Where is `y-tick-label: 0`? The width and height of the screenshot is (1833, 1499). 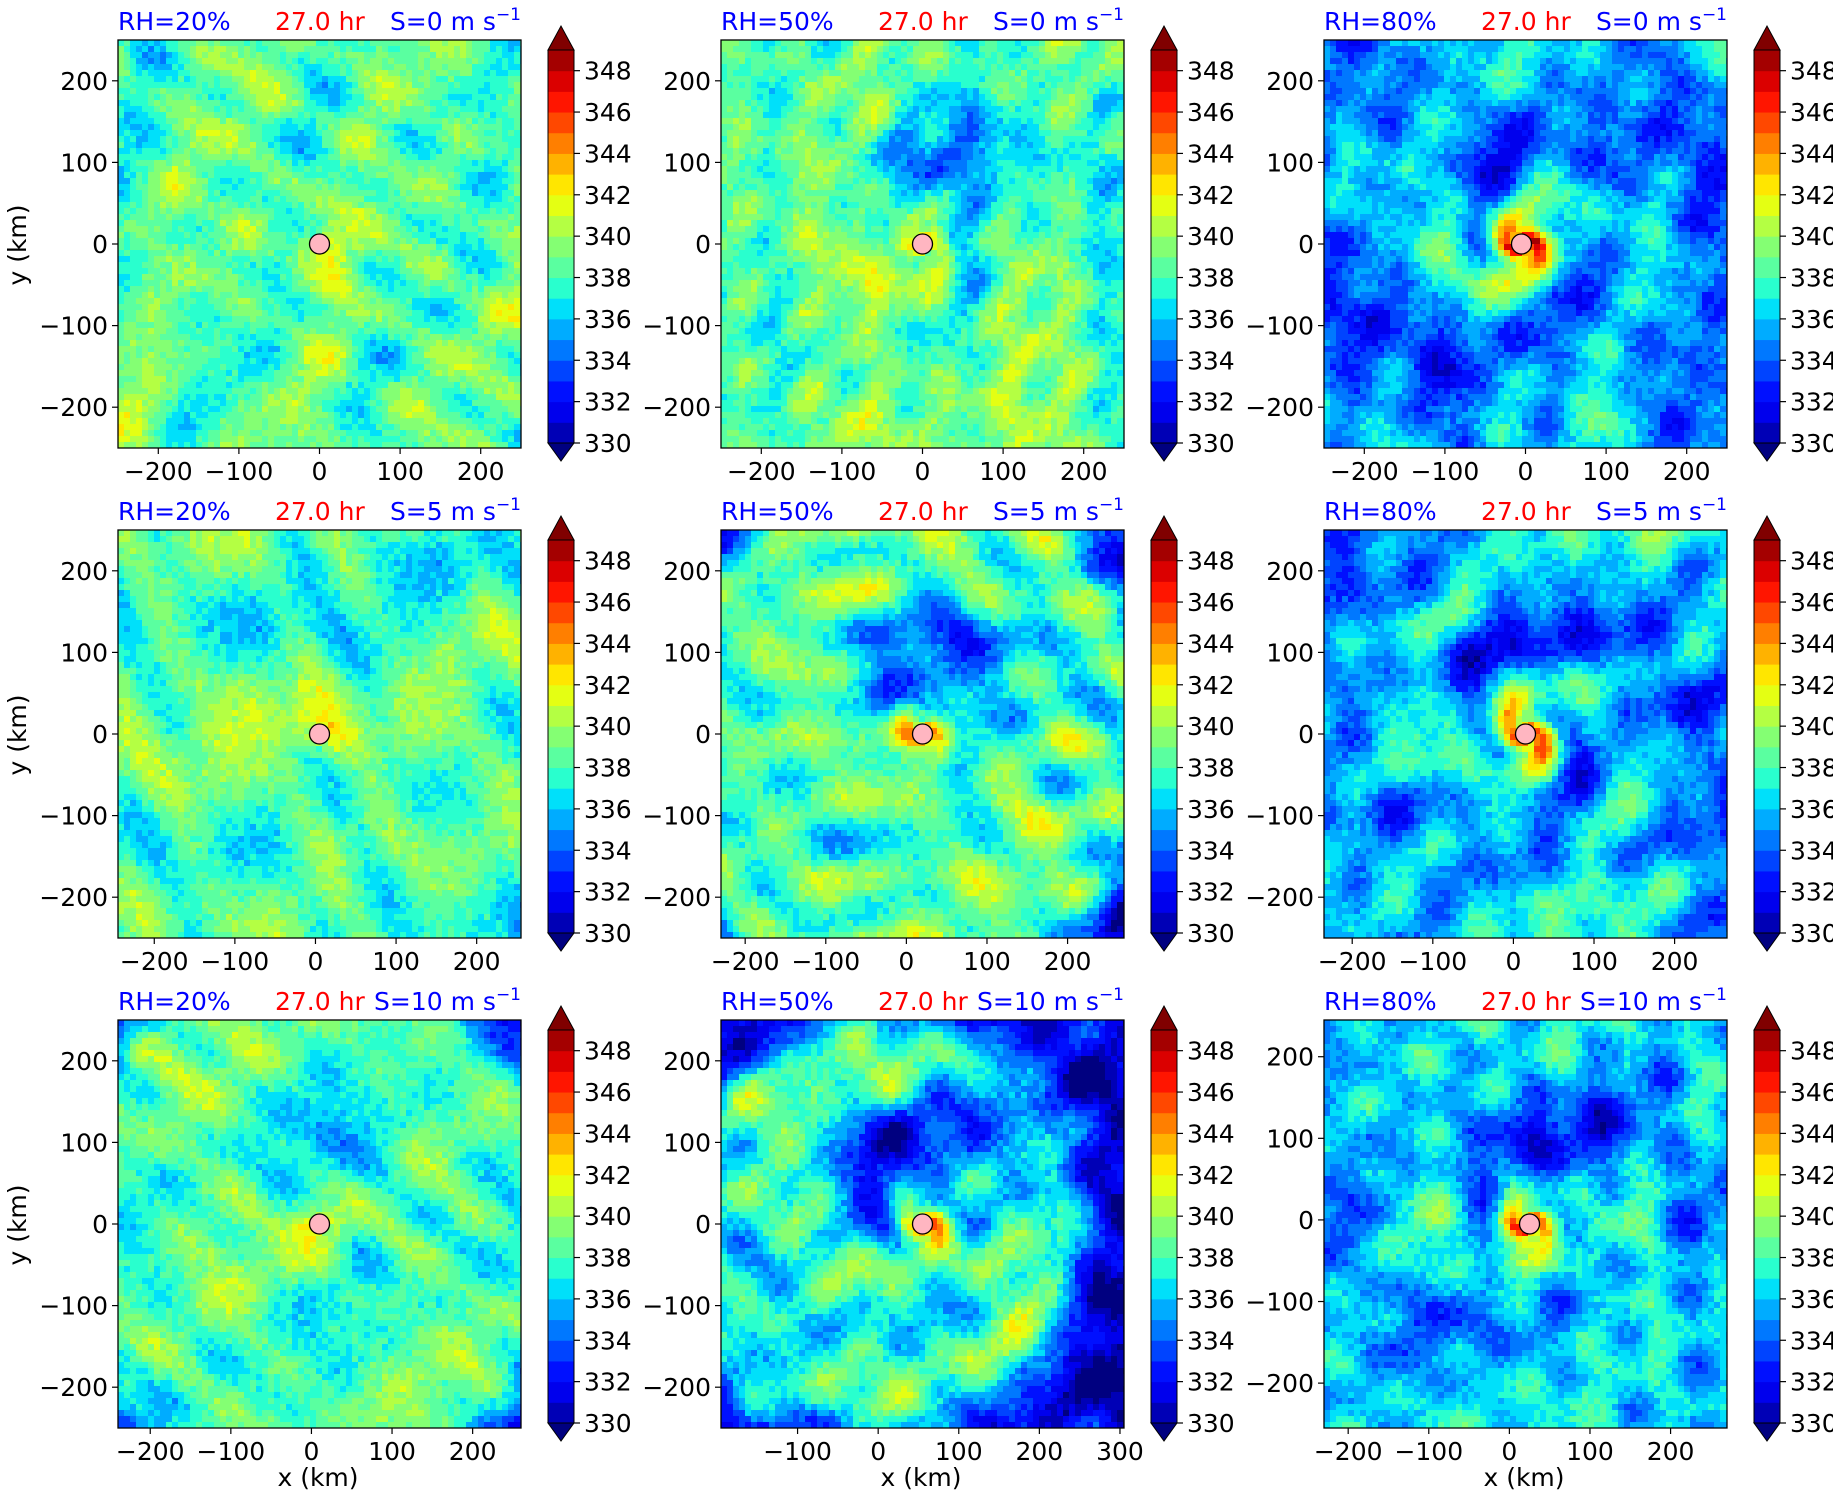 y-tick-label: 0 is located at coordinates (100, 1224).